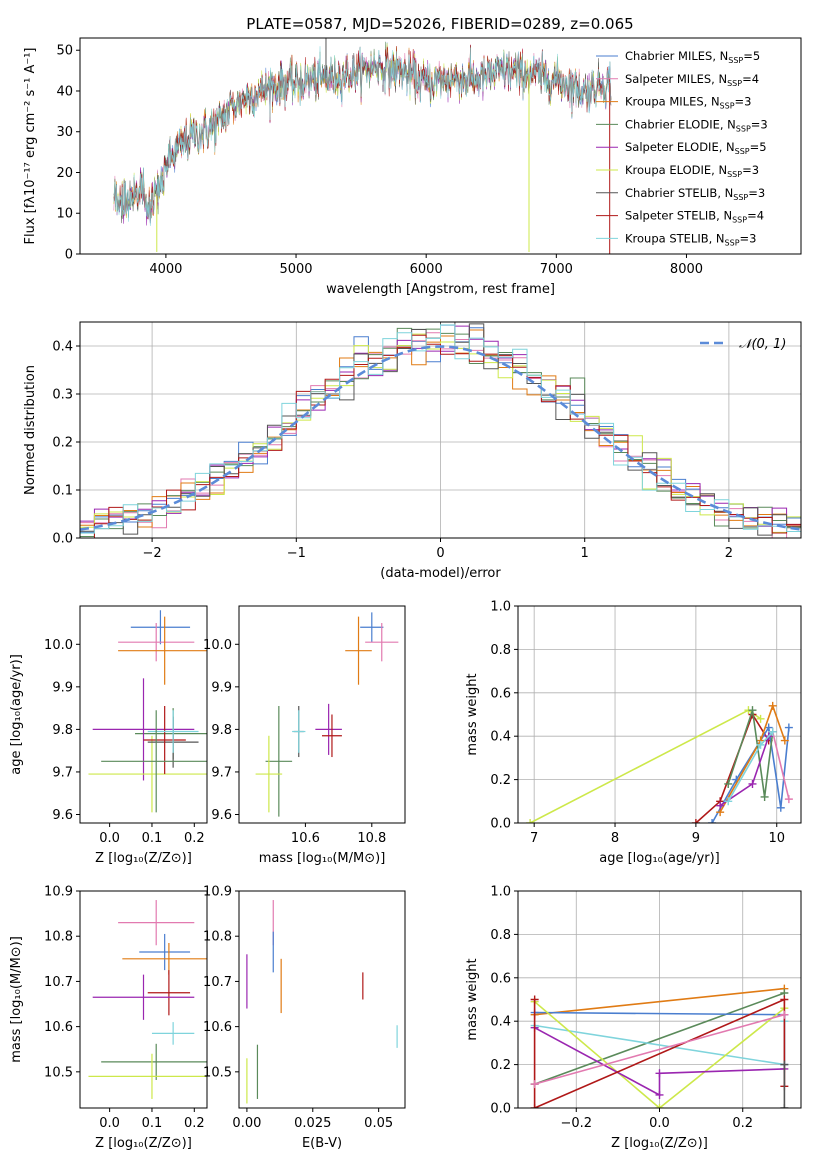 The height and width of the screenshot is (1170, 819). What do you see at coordinates (64, 132) in the screenshot?
I see `y-tick-label: 30` at bounding box center [64, 132].